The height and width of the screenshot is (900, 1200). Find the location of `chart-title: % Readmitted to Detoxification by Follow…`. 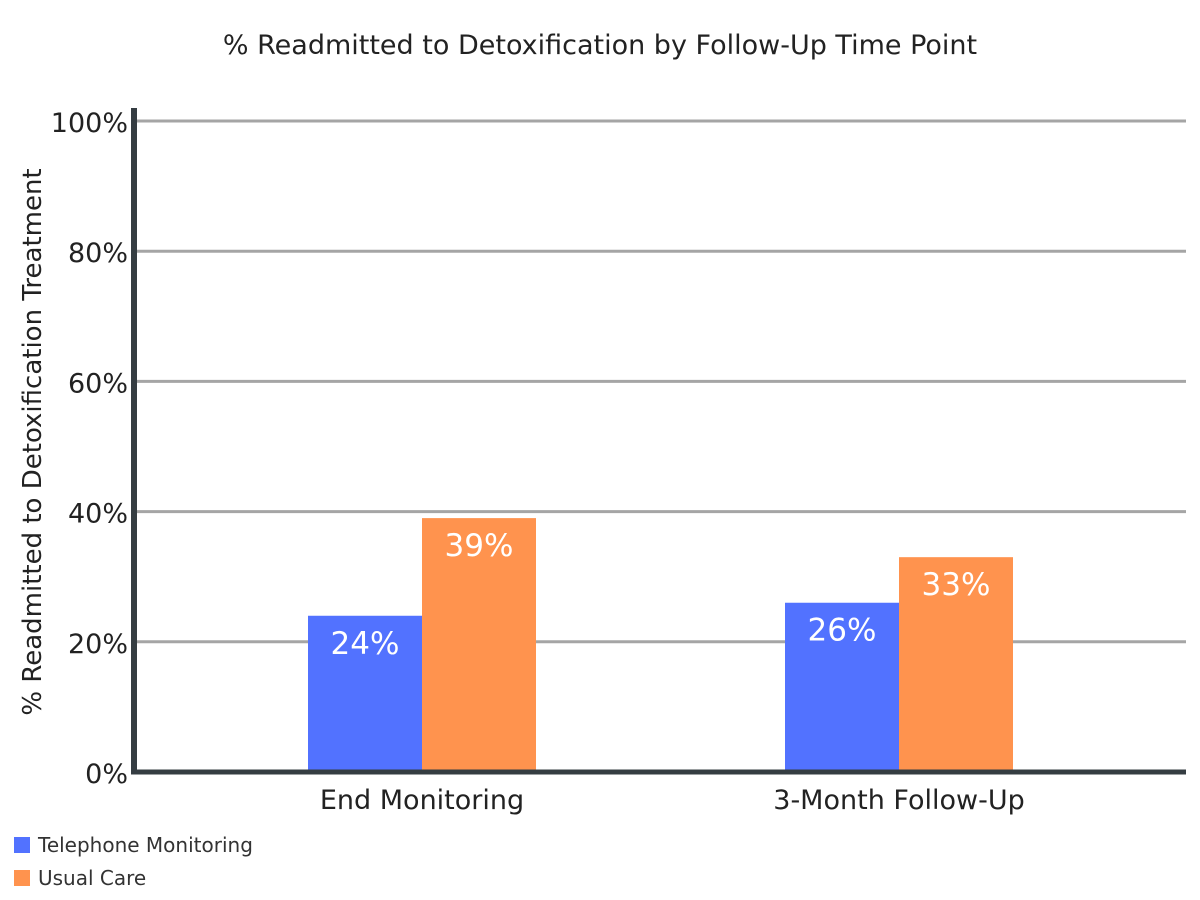

chart-title: % Readmitted to Detoxification by Follow… is located at coordinates (600, 45).